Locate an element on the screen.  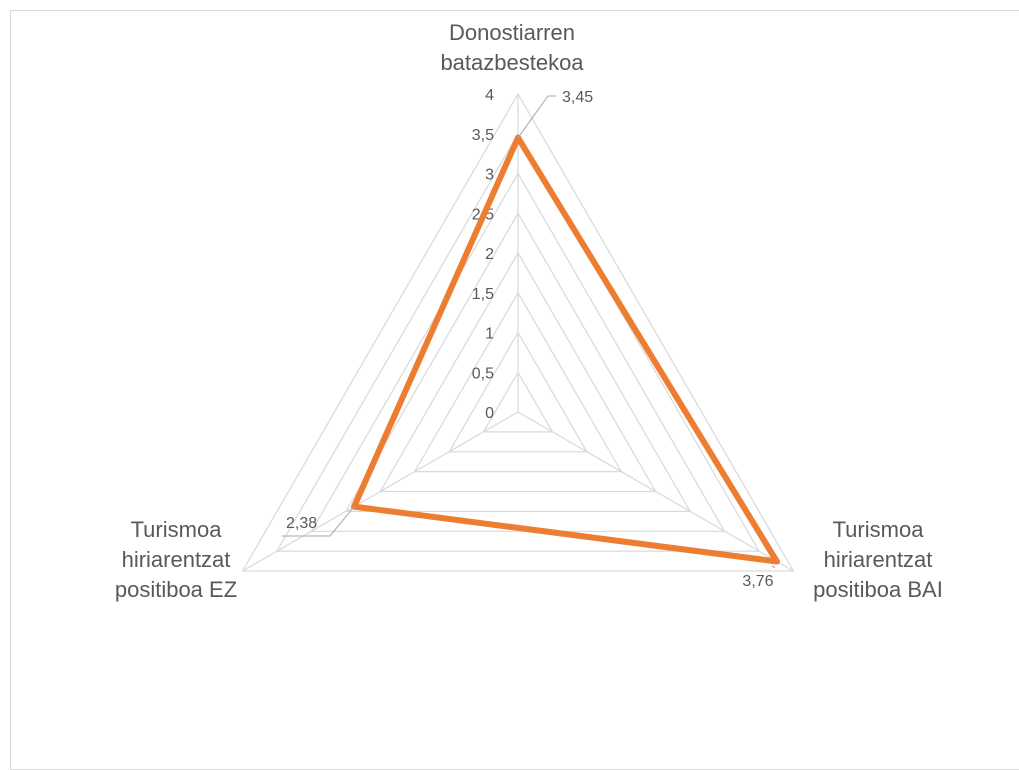
tick-label: 0 is located at coordinates (489, 413).